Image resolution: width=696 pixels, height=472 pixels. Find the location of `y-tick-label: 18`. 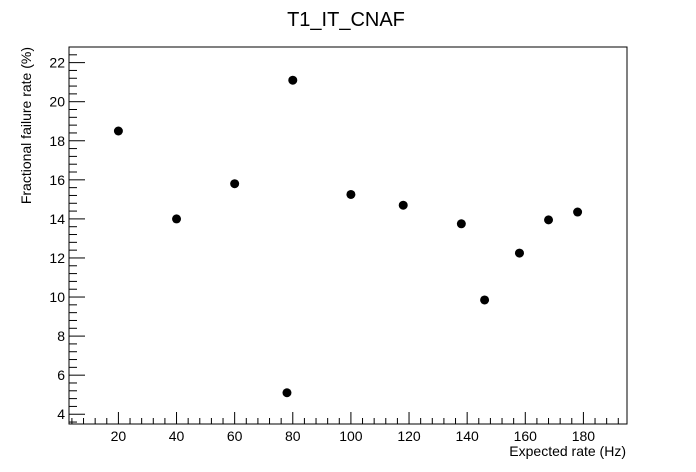

y-tick-label: 18 is located at coordinates (57, 141).